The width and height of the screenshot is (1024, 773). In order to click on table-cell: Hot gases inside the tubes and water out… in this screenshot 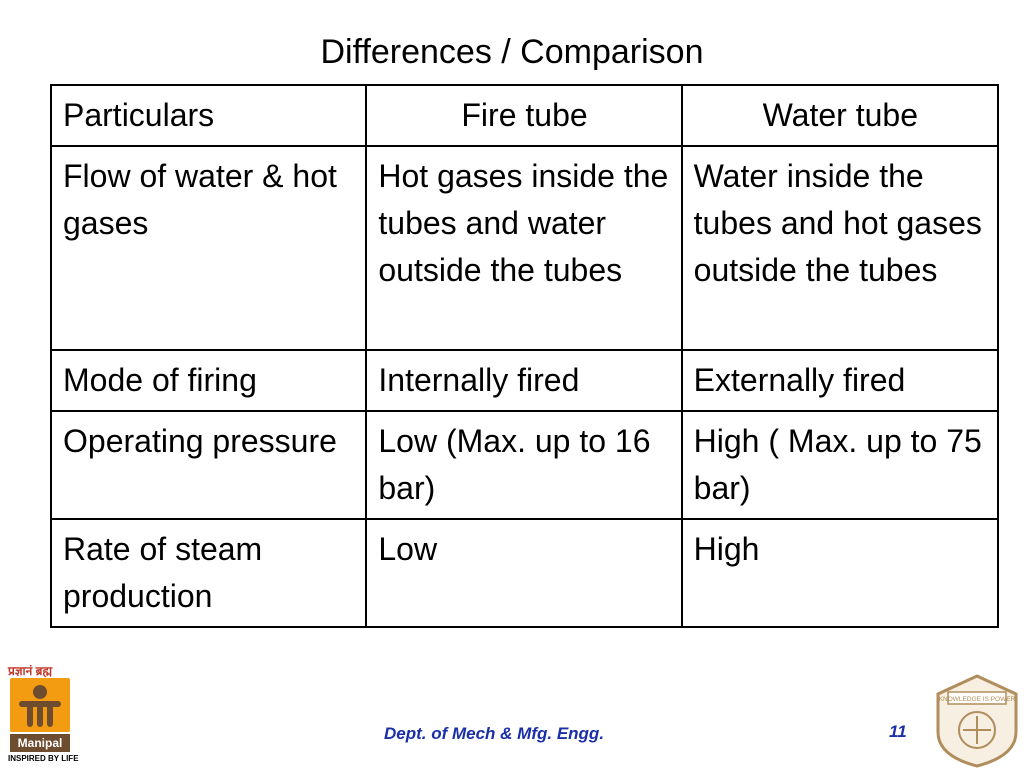, I will do `click(524, 248)`.